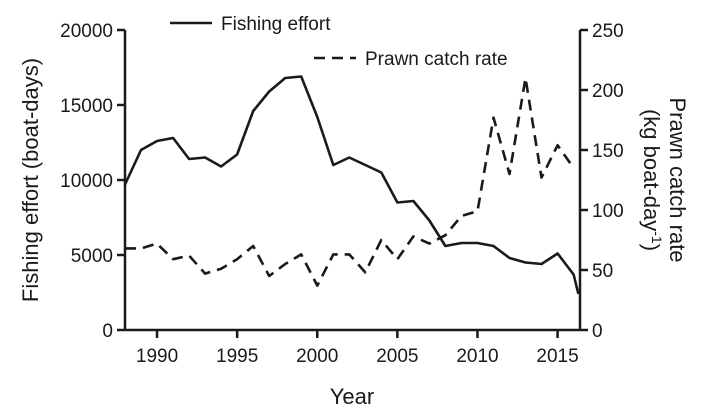 The image size is (712, 410). I want to click on right-y-tick-label: 0, so click(597, 331).